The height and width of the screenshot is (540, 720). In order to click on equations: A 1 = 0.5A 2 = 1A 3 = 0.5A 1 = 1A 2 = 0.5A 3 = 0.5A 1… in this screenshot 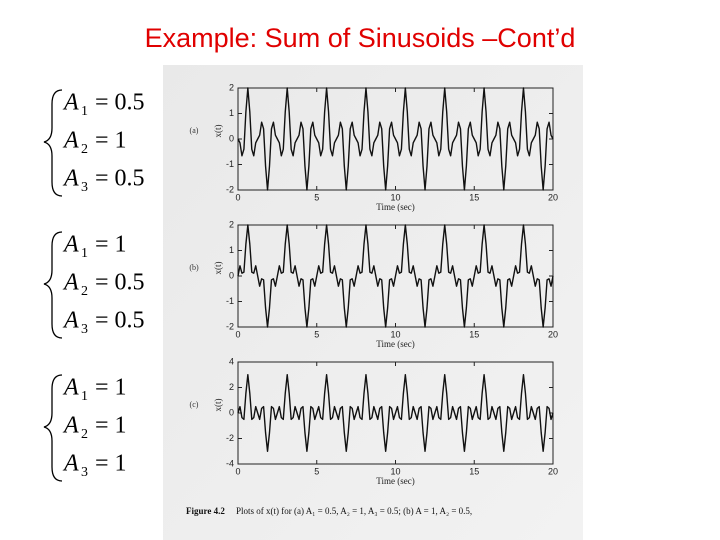, I will do `click(103, 285)`.